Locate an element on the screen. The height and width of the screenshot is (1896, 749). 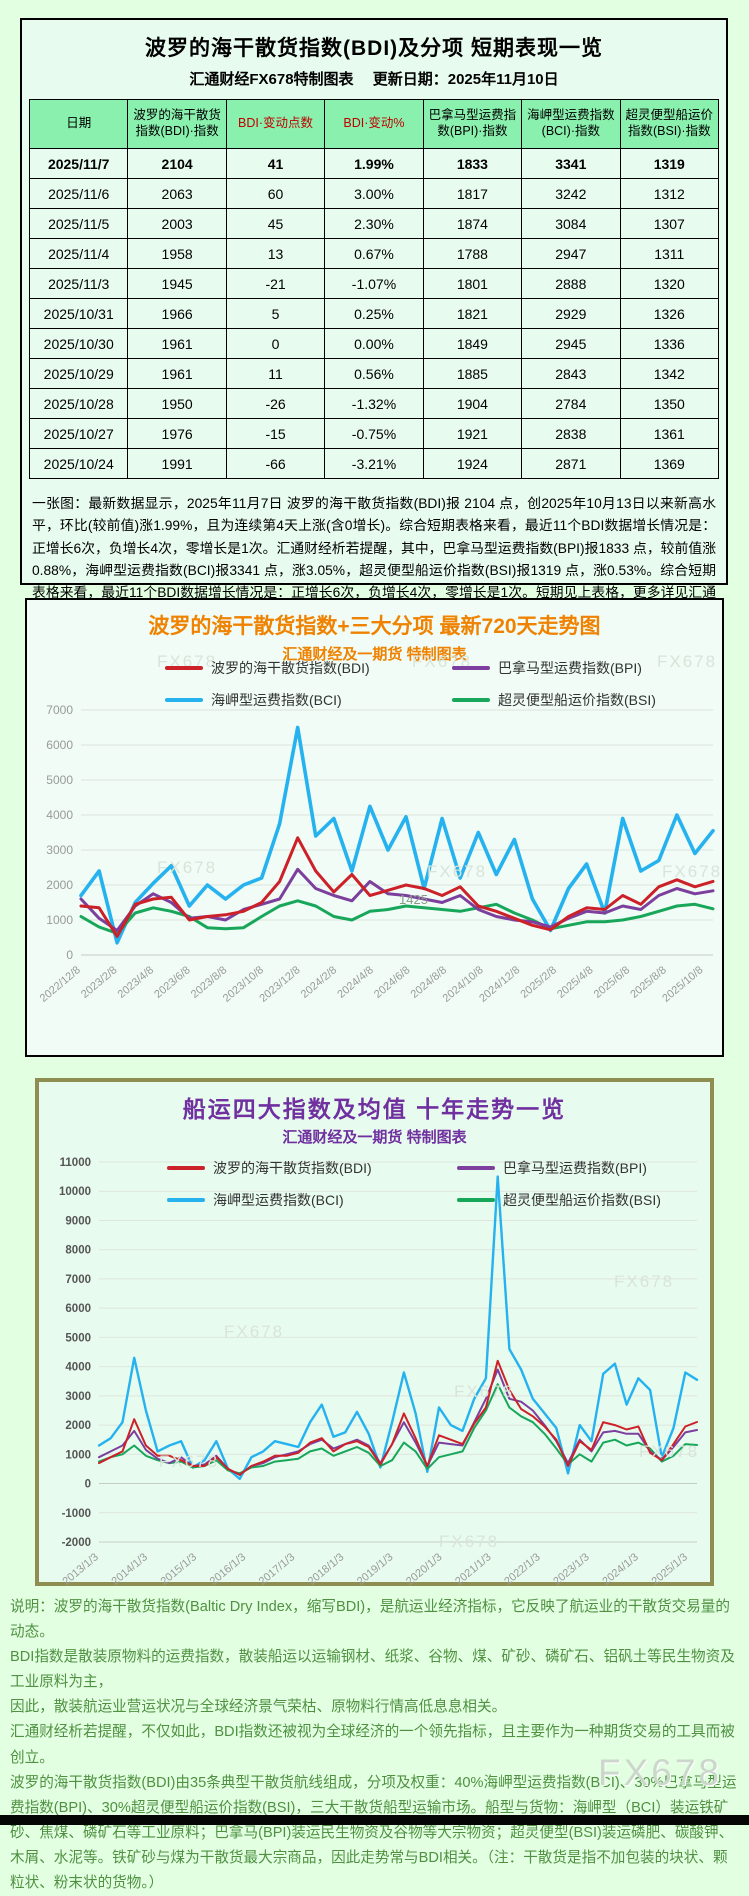
table-cell: -3.21% is located at coordinates (374, 463).